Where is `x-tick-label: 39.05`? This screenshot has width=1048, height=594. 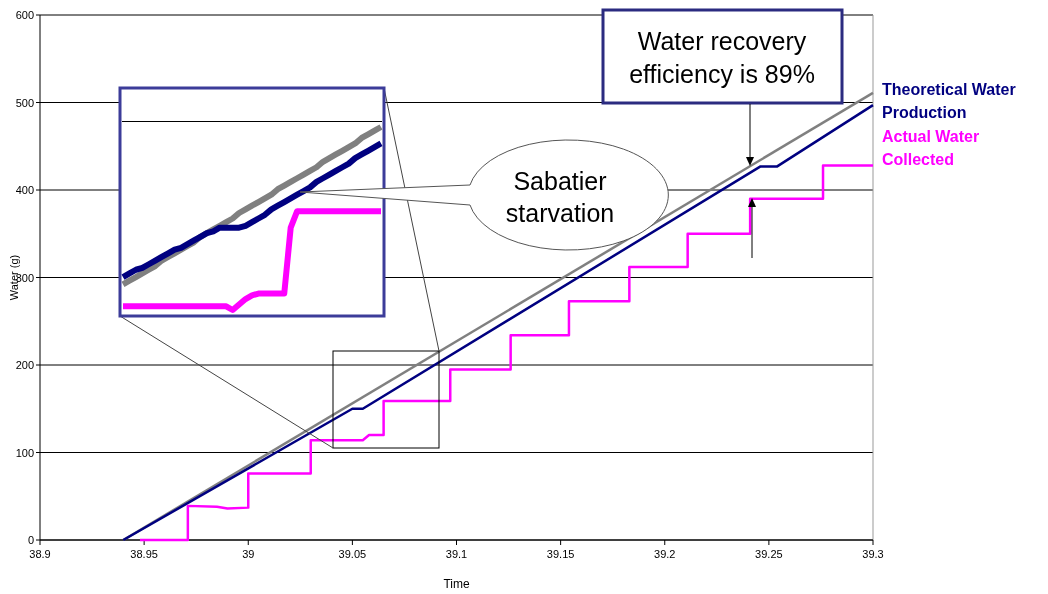
x-tick-label: 39.05 is located at coordinates (352, 554).